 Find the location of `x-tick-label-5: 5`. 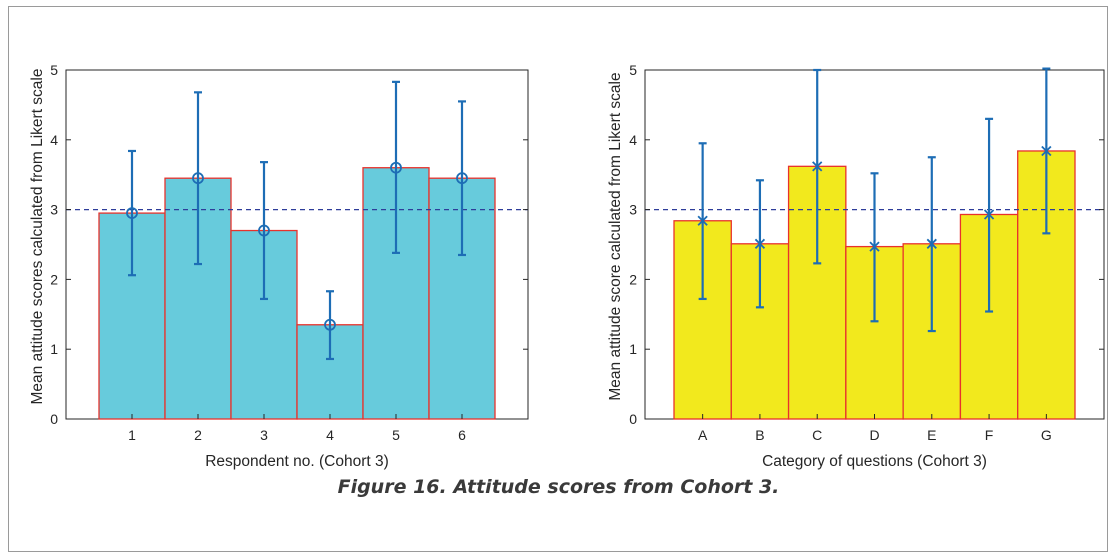

x-tick-label-5: 5 is located at coordinates (396, 435).